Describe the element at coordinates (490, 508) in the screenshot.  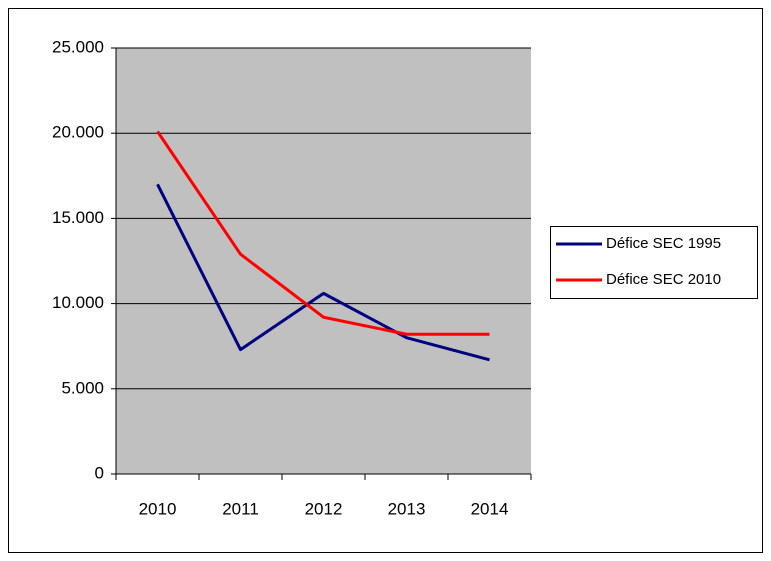
I see `x-tick-label: 2014` at that location.